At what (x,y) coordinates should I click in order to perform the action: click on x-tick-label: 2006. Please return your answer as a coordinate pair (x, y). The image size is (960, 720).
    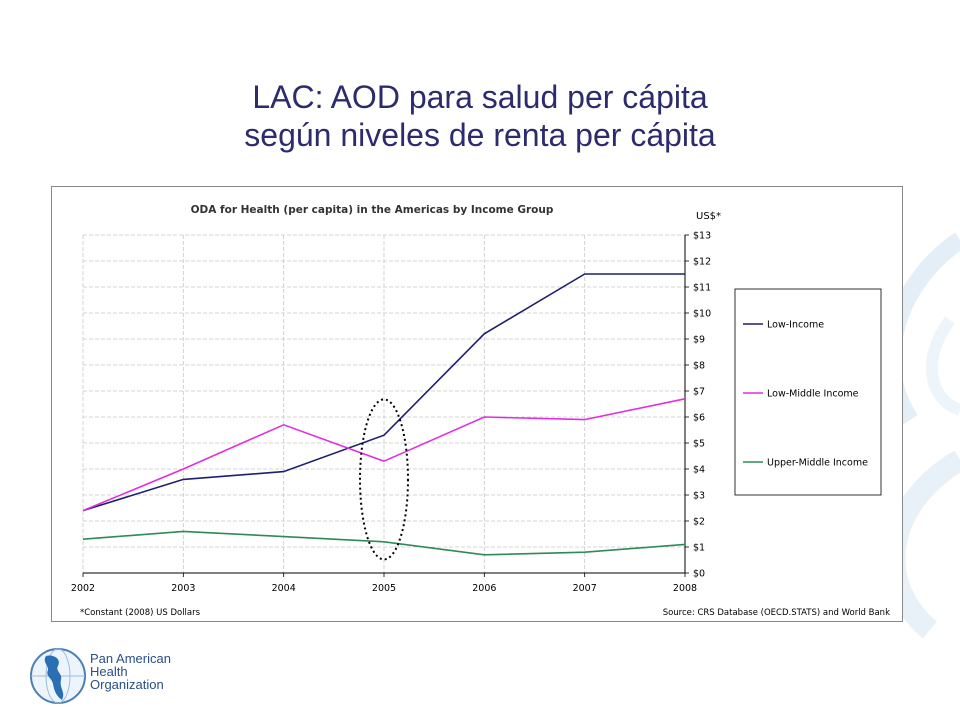
    Looking at the image, I should click on (484, 588).